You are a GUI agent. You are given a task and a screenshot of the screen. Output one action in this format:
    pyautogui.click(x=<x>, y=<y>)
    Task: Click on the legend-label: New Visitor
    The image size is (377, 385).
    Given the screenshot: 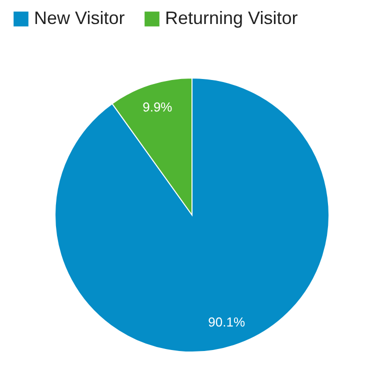 What is the action you would take?
    pyautogui.click(x=79, y=18)
    